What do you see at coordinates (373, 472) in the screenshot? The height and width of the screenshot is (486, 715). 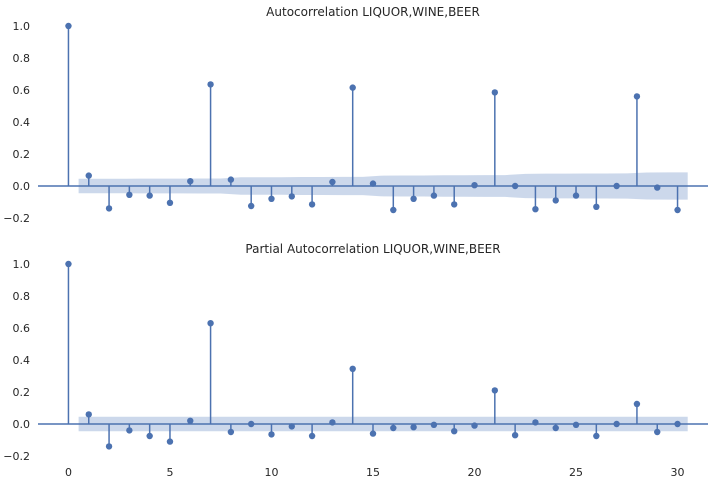 I see `pacf-xtick-label: 15` at bounding box center [373, 472].